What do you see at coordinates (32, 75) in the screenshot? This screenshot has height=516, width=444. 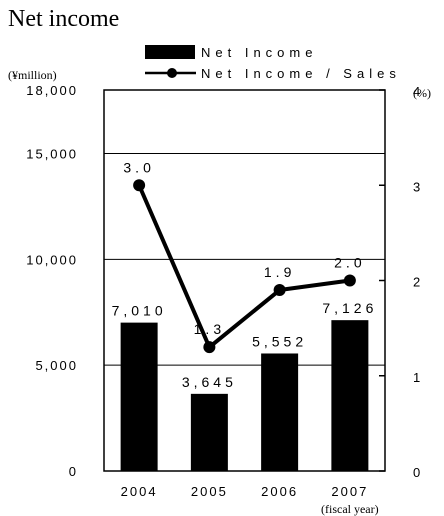 I see `left-axis-unit: (¥million)` at bounding box center [32, 75].